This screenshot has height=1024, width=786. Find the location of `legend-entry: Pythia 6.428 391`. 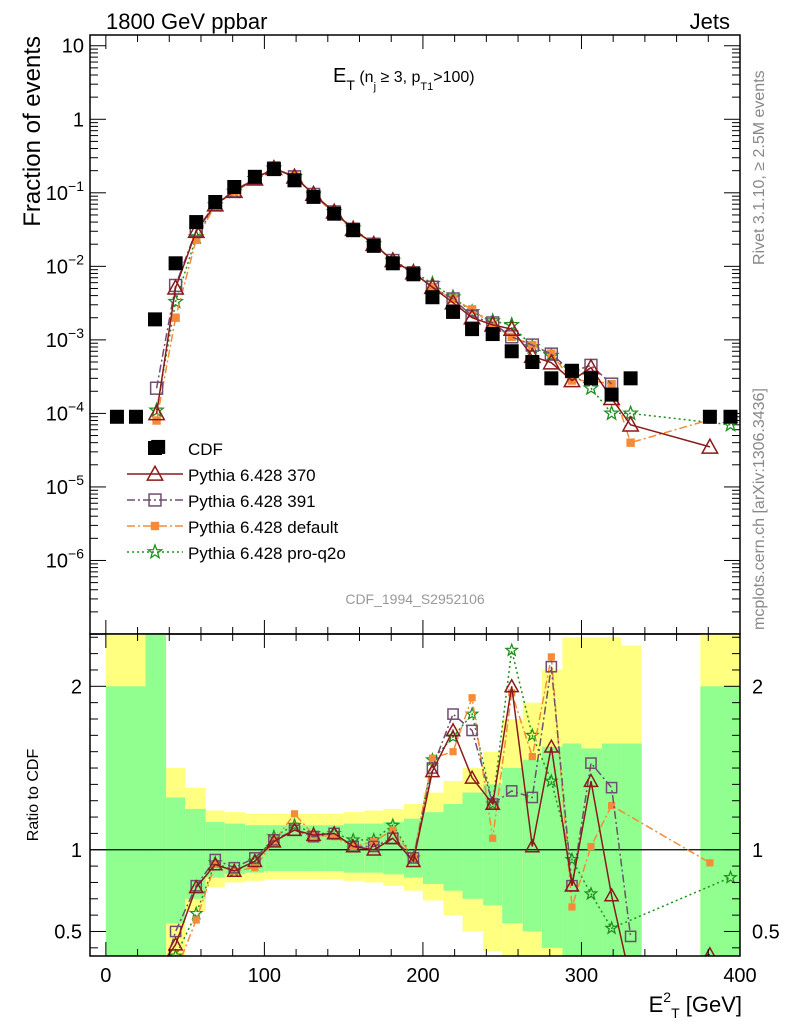

legend-entry: Pythia 6.428 391 is located at coordinates (221, 501).